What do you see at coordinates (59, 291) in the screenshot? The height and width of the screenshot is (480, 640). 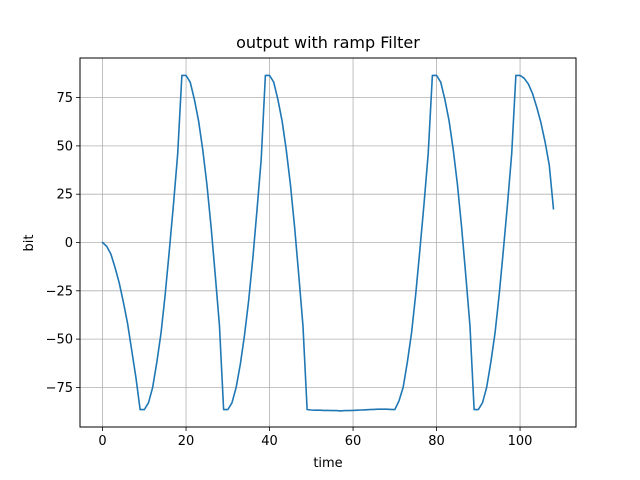 I see `y-tick-label: −25` at bounding box center [59, 291].